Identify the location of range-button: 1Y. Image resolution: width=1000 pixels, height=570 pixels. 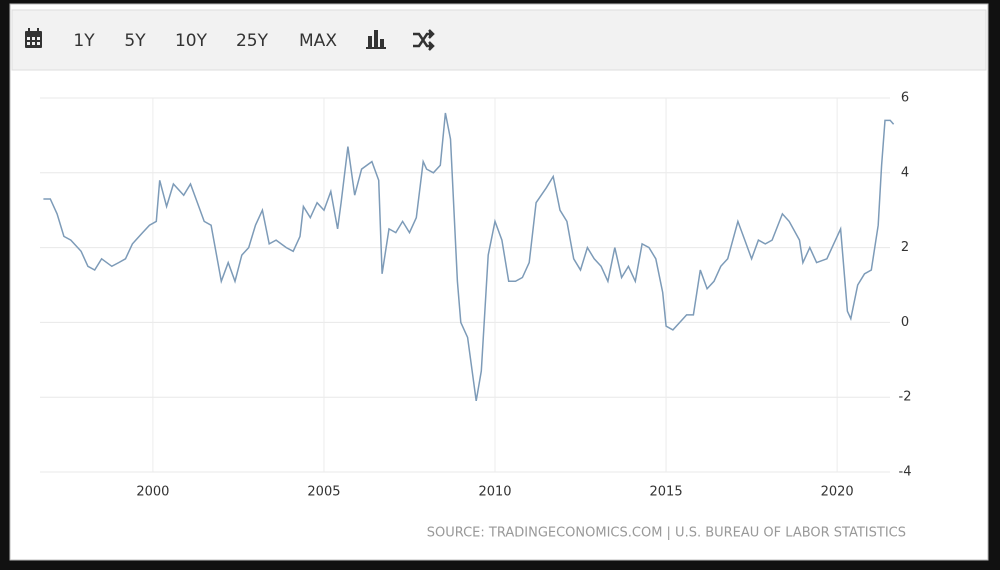
(84, 41).